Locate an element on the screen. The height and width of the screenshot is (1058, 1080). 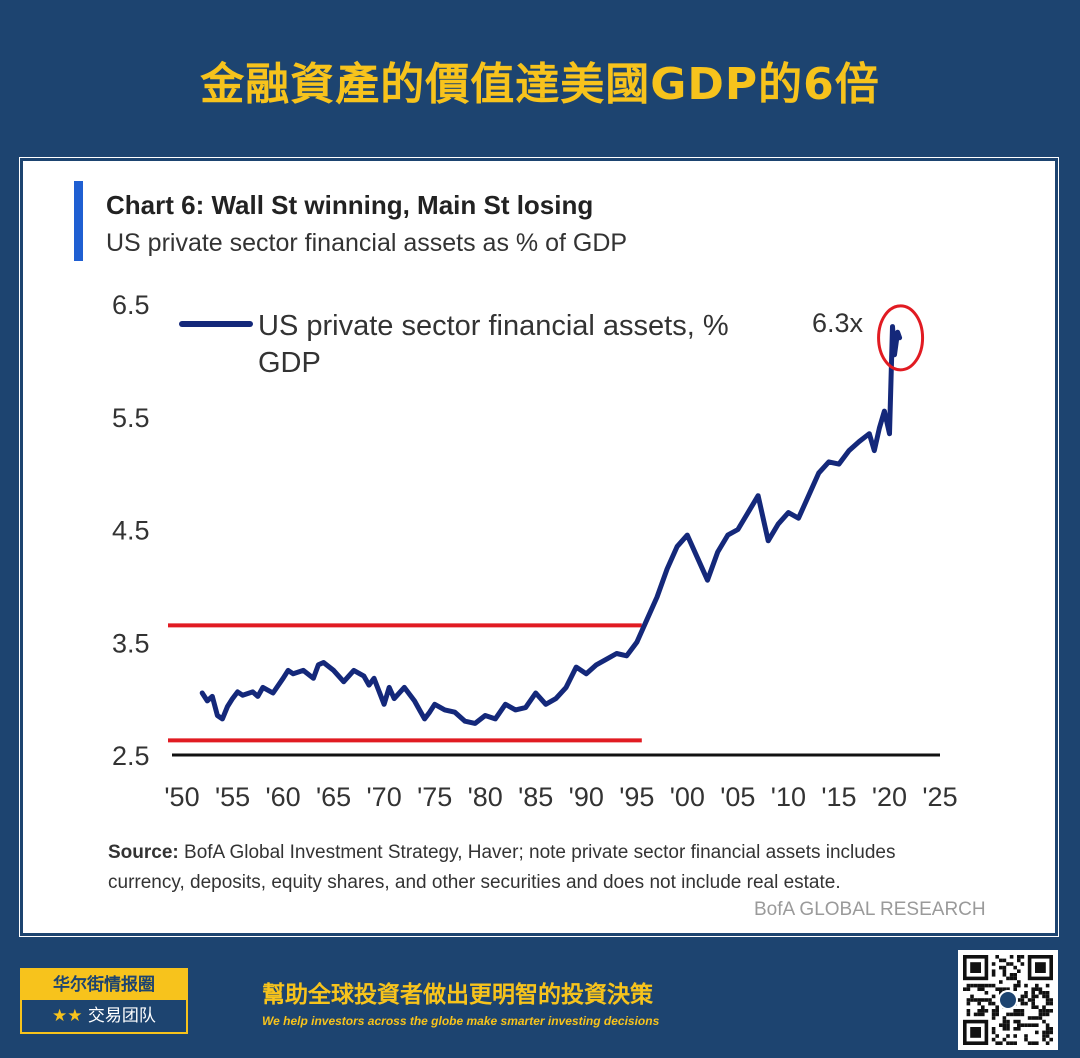
y-tick-label: 2.5 is located at coordinates (131, 756).